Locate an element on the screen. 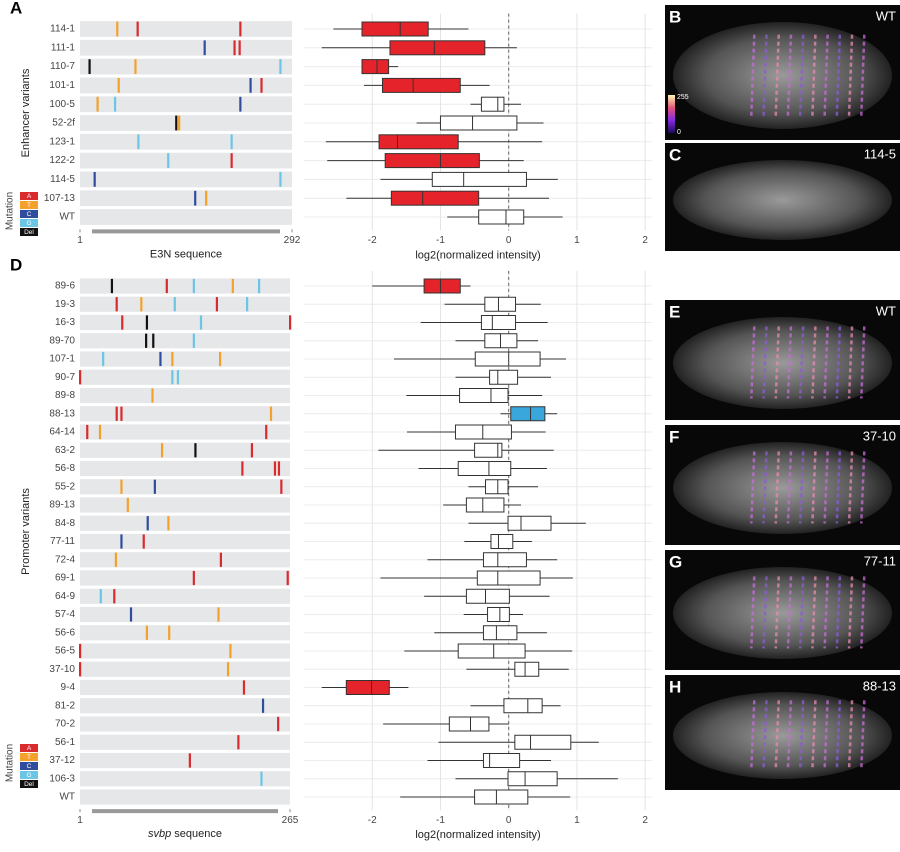  sequence-bar is located at coordinates (185, 811).